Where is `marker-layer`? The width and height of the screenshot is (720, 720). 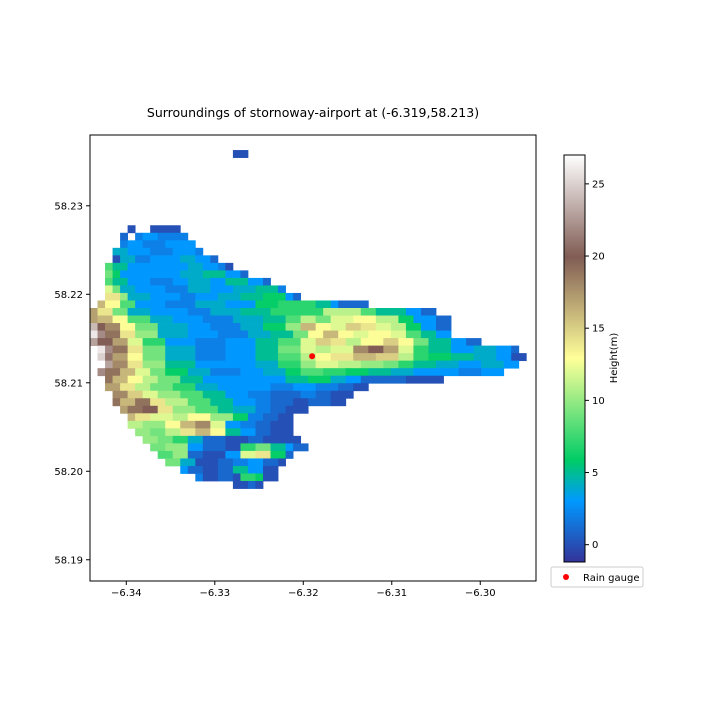 marker-layer is located at coordinates (312, 356).